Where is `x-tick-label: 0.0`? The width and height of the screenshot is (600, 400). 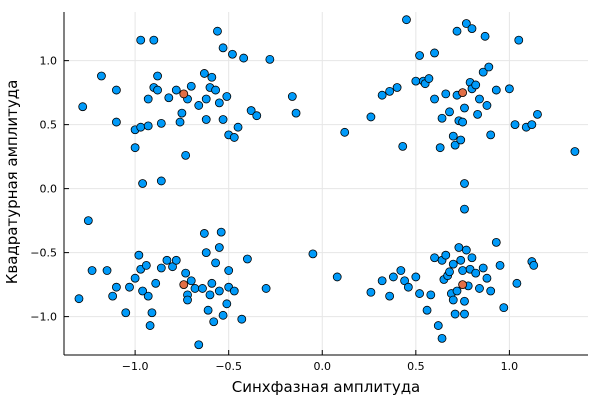 x-tick-label: 0.0 is located at coordinates (323, 366).